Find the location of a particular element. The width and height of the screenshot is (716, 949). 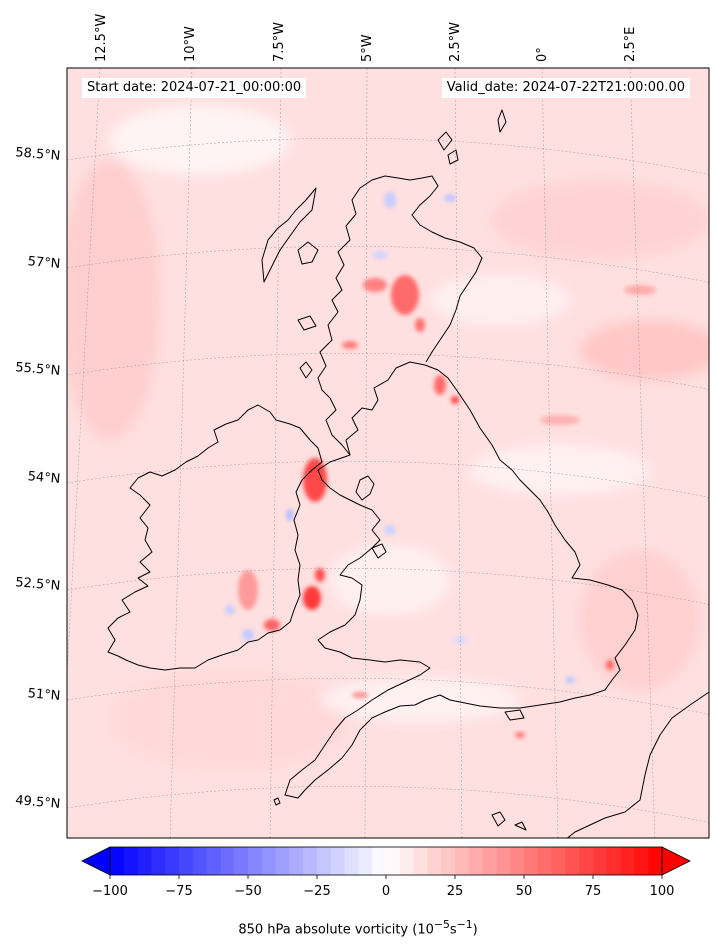

shetland is located at coordinates (502, 121).